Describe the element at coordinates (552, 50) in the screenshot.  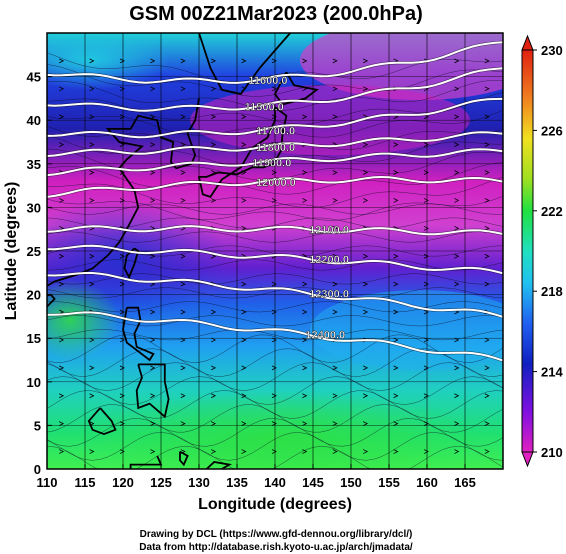
I see `colorbar-tick-label: 230` at that location.